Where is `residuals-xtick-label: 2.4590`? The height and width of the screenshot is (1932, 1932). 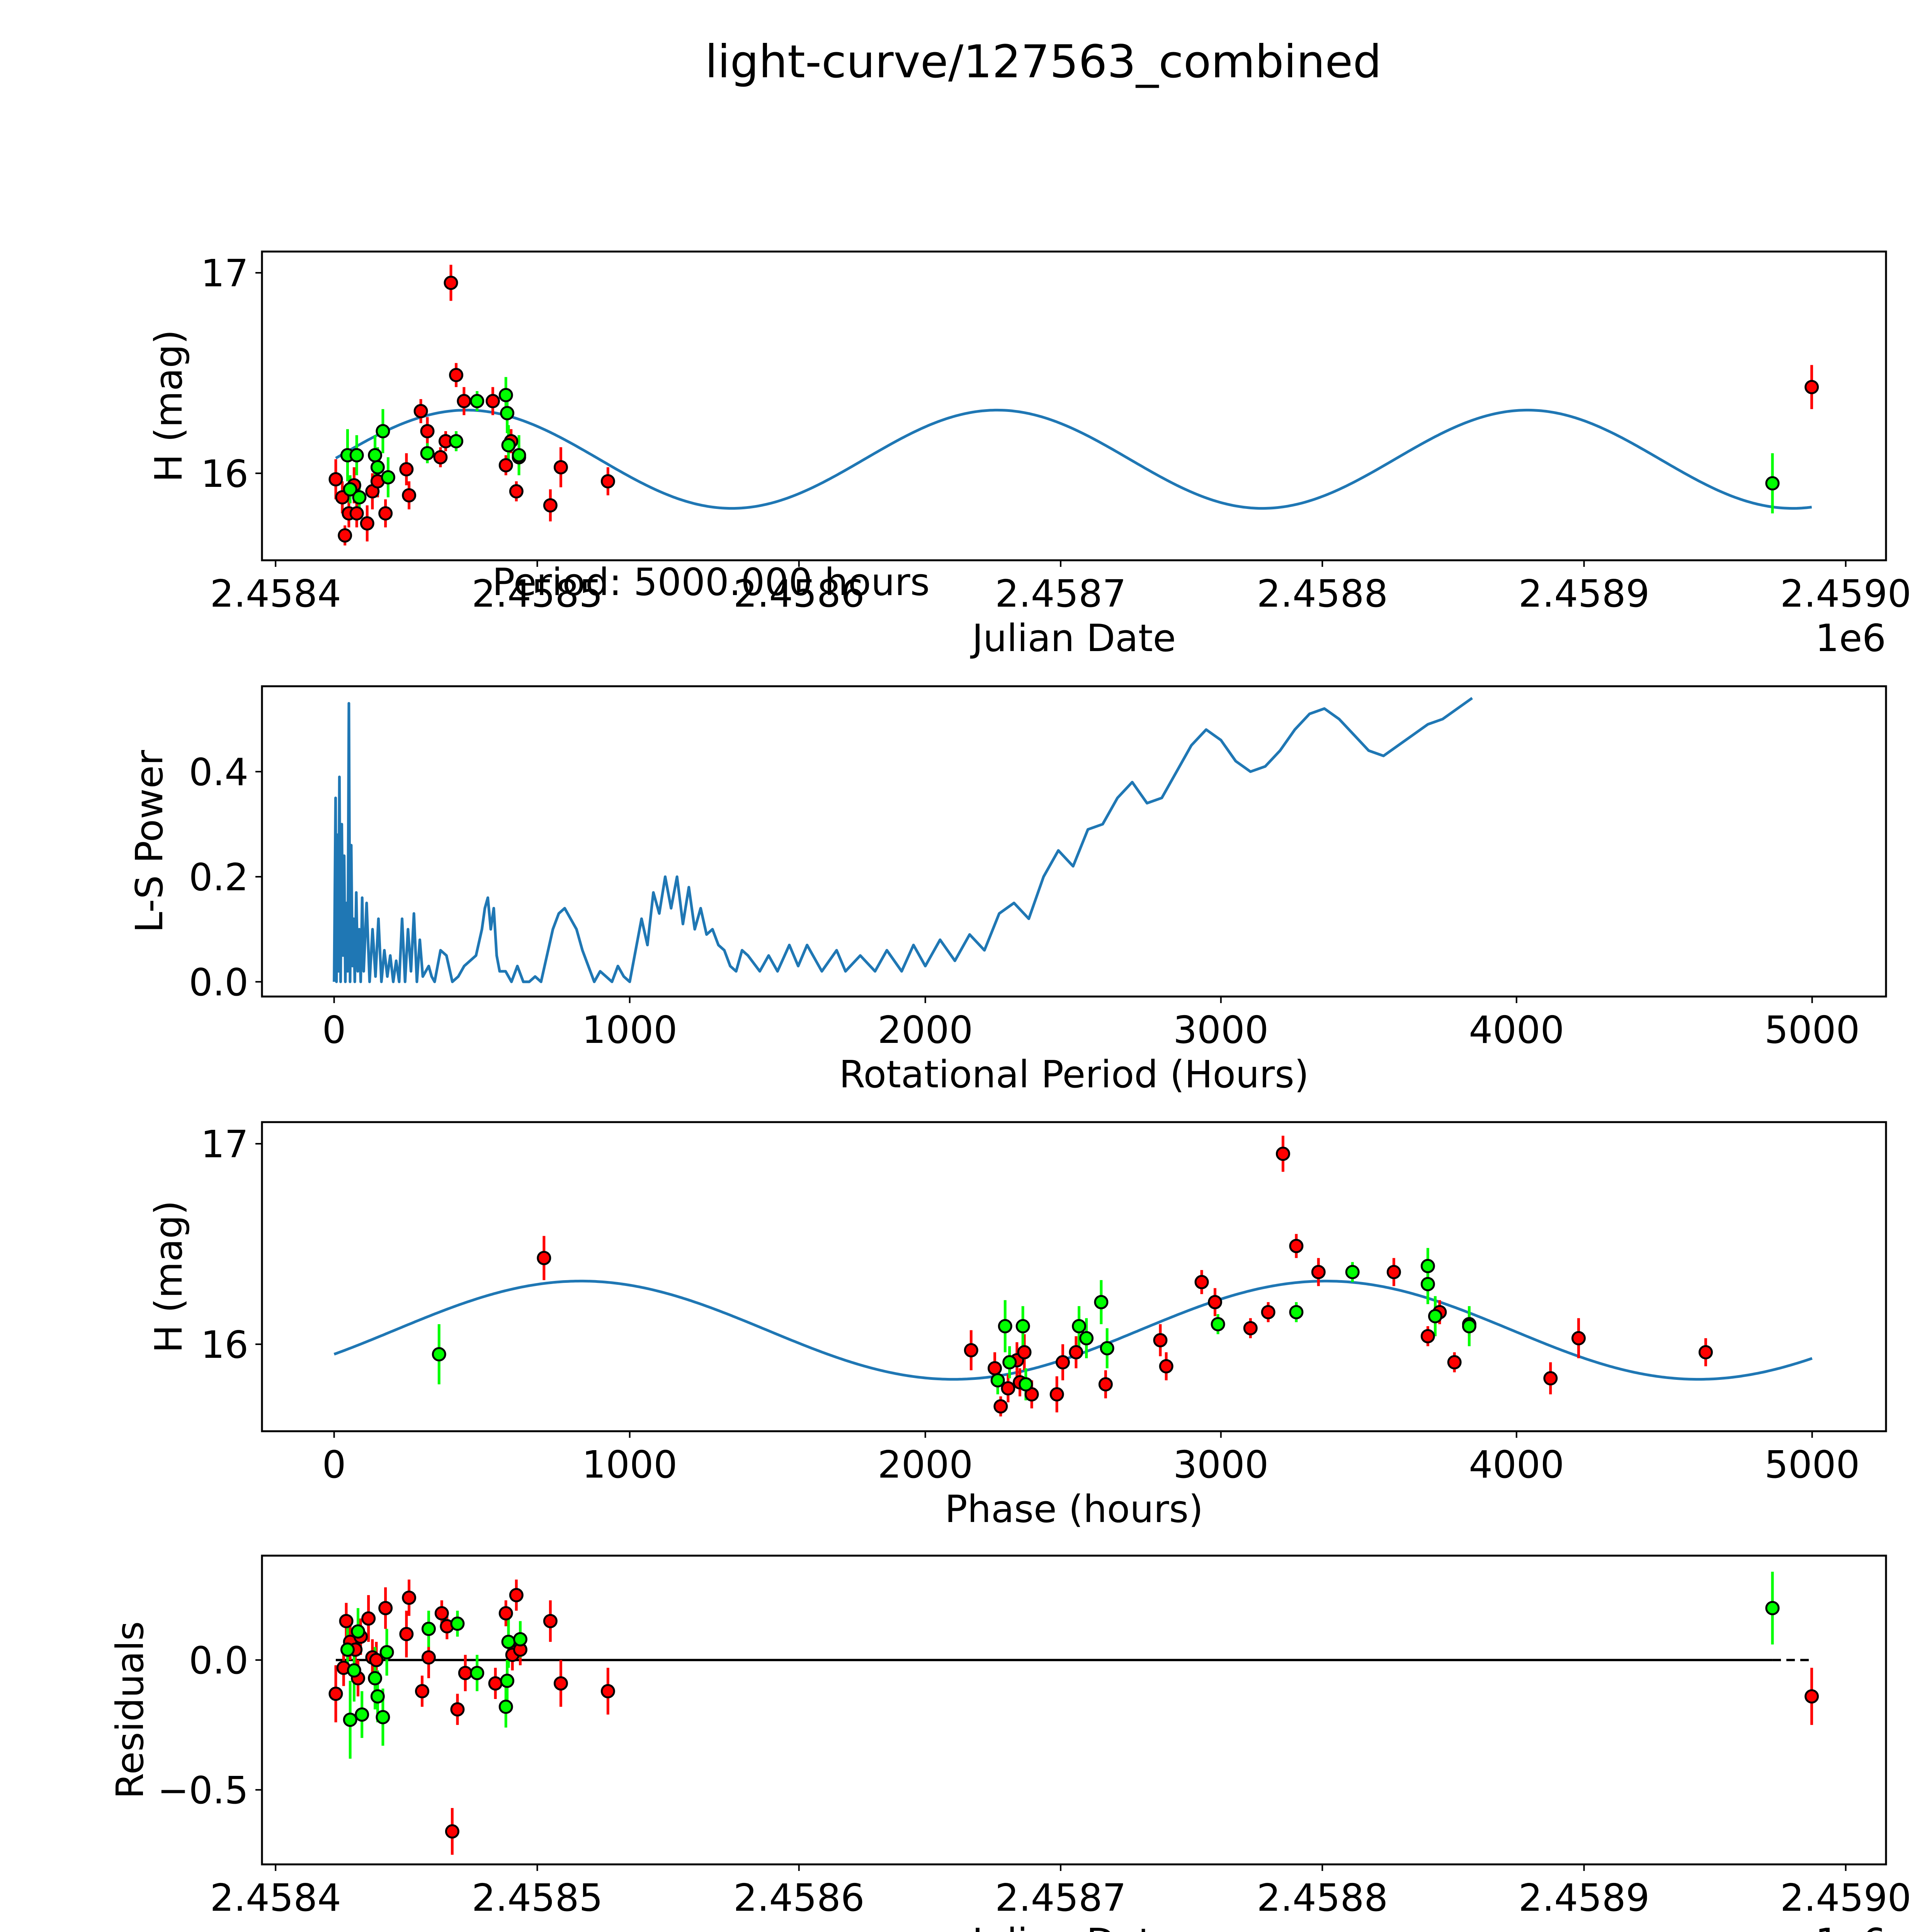 residuals-xtick-label: 2.4590 is located at coordinates (1845, 1898).